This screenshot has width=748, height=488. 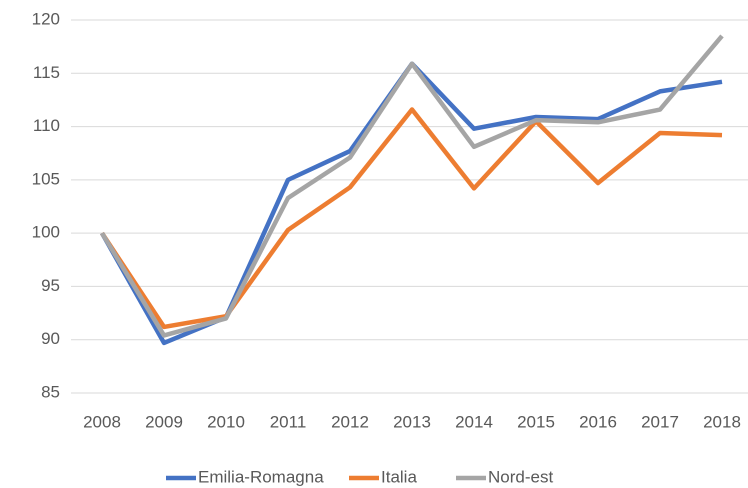 I want to click on x-tick-label: 2013, so click(x=412, y=421).